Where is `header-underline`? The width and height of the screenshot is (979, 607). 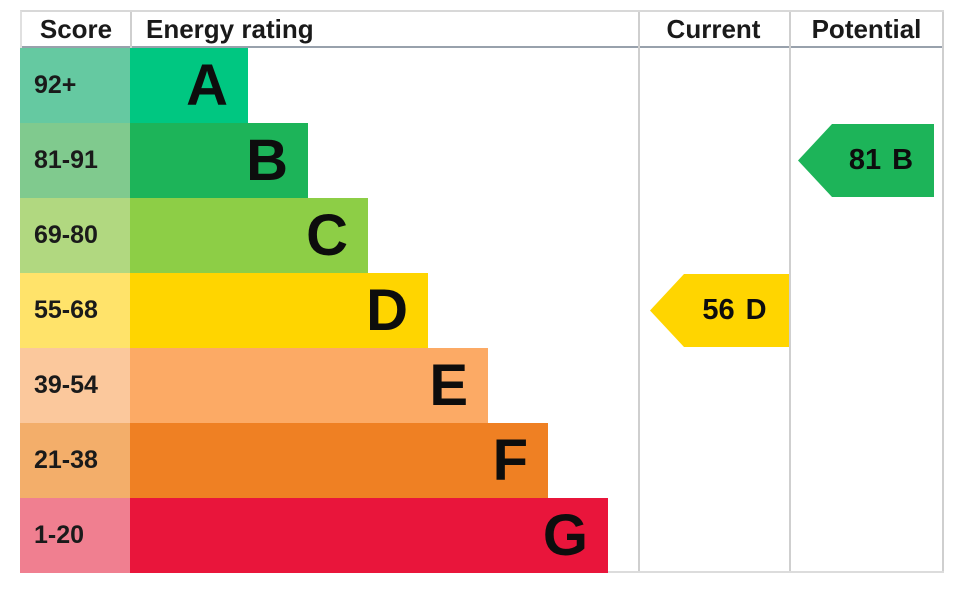
header-underline is located at coordinates (483, 47).